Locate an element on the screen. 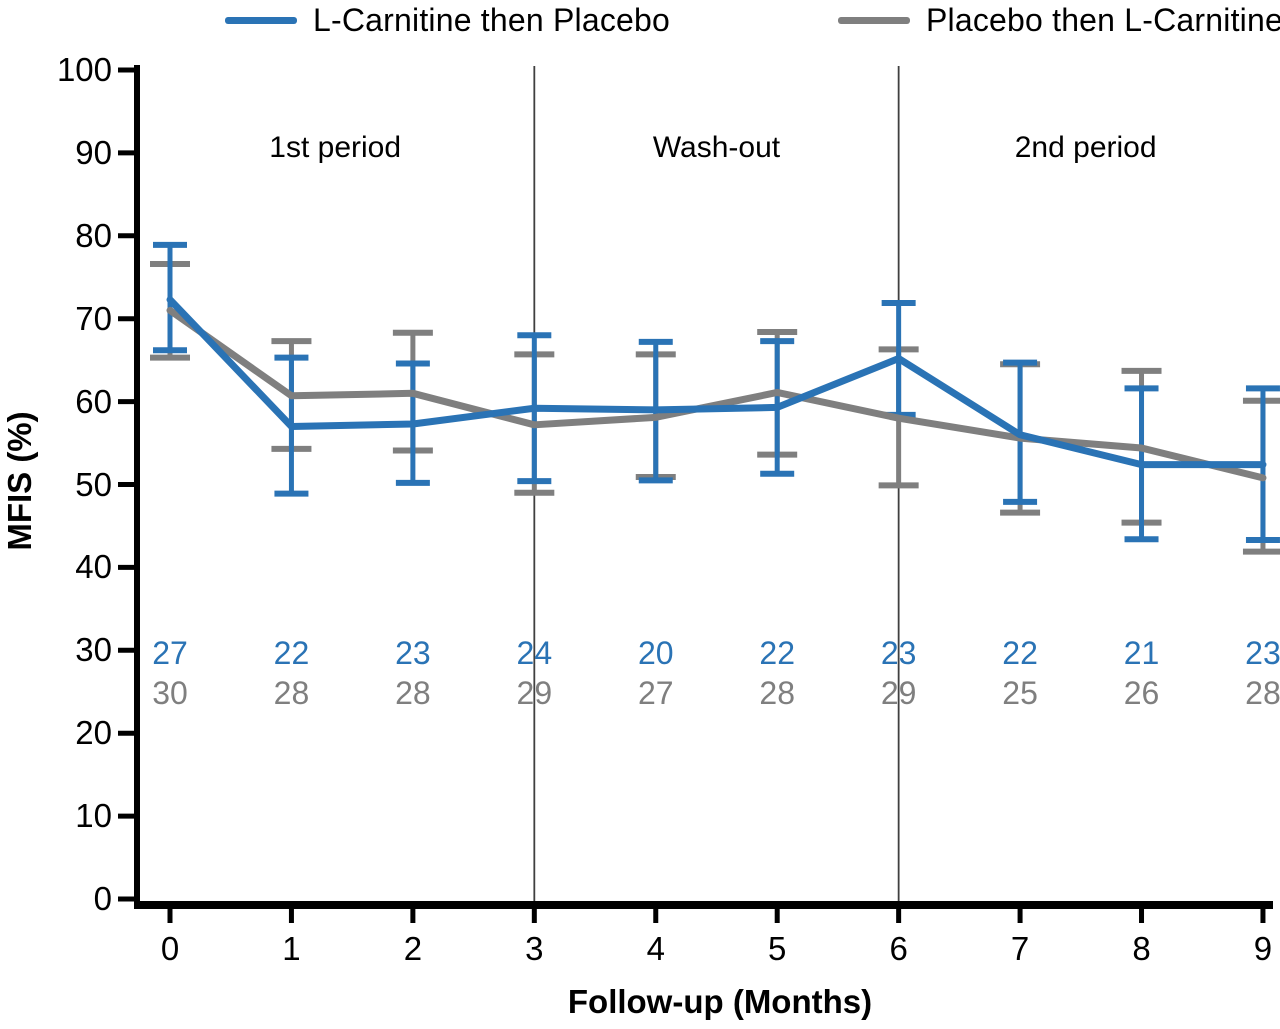  y-tick-label: 0 is located at coordinates (102, 898).